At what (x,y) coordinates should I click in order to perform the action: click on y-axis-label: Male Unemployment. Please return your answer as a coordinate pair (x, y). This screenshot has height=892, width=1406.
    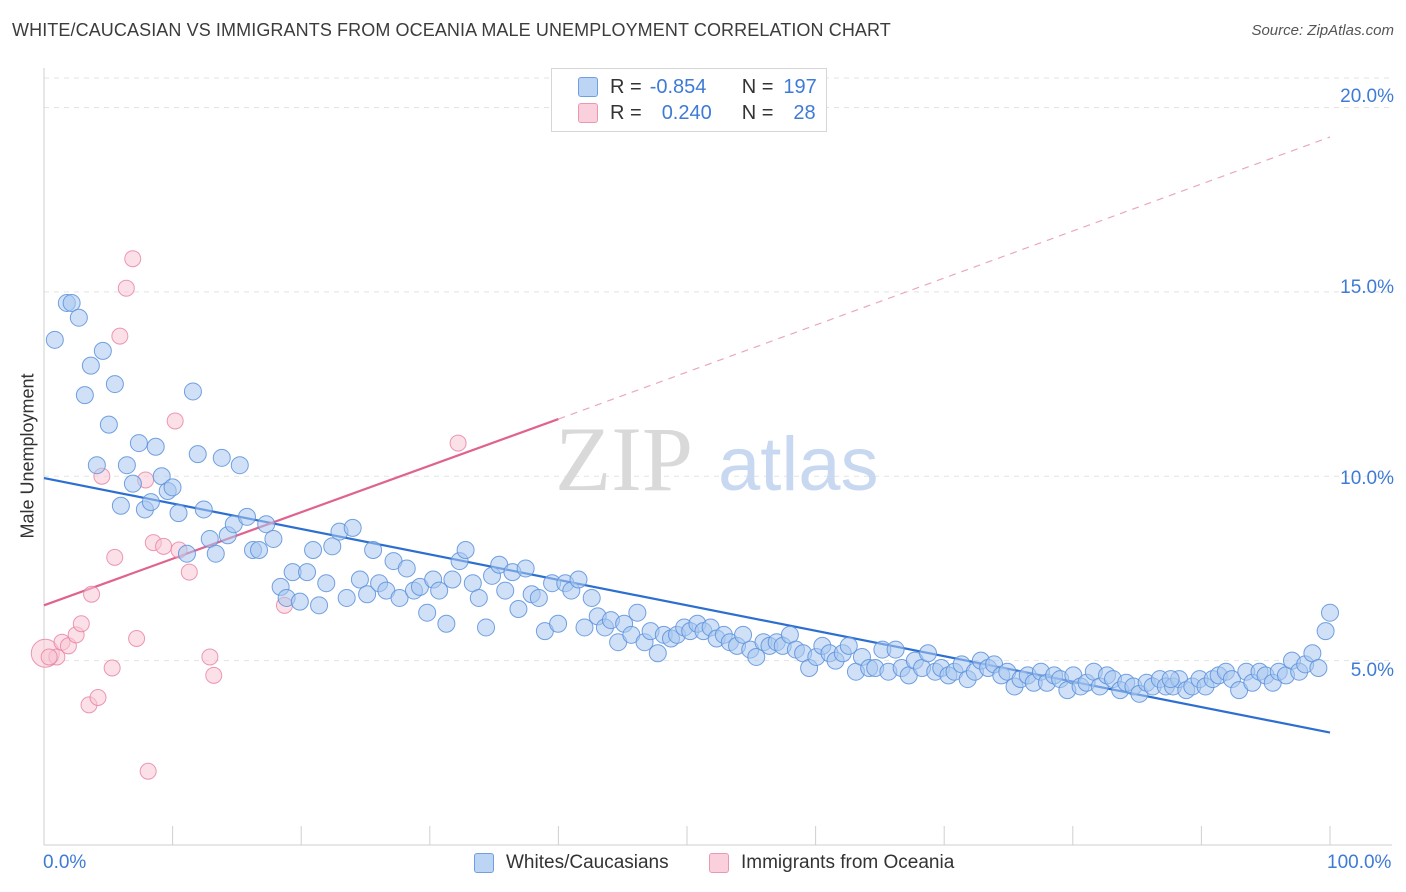
    Looking at the image, I should click on (27, 456).